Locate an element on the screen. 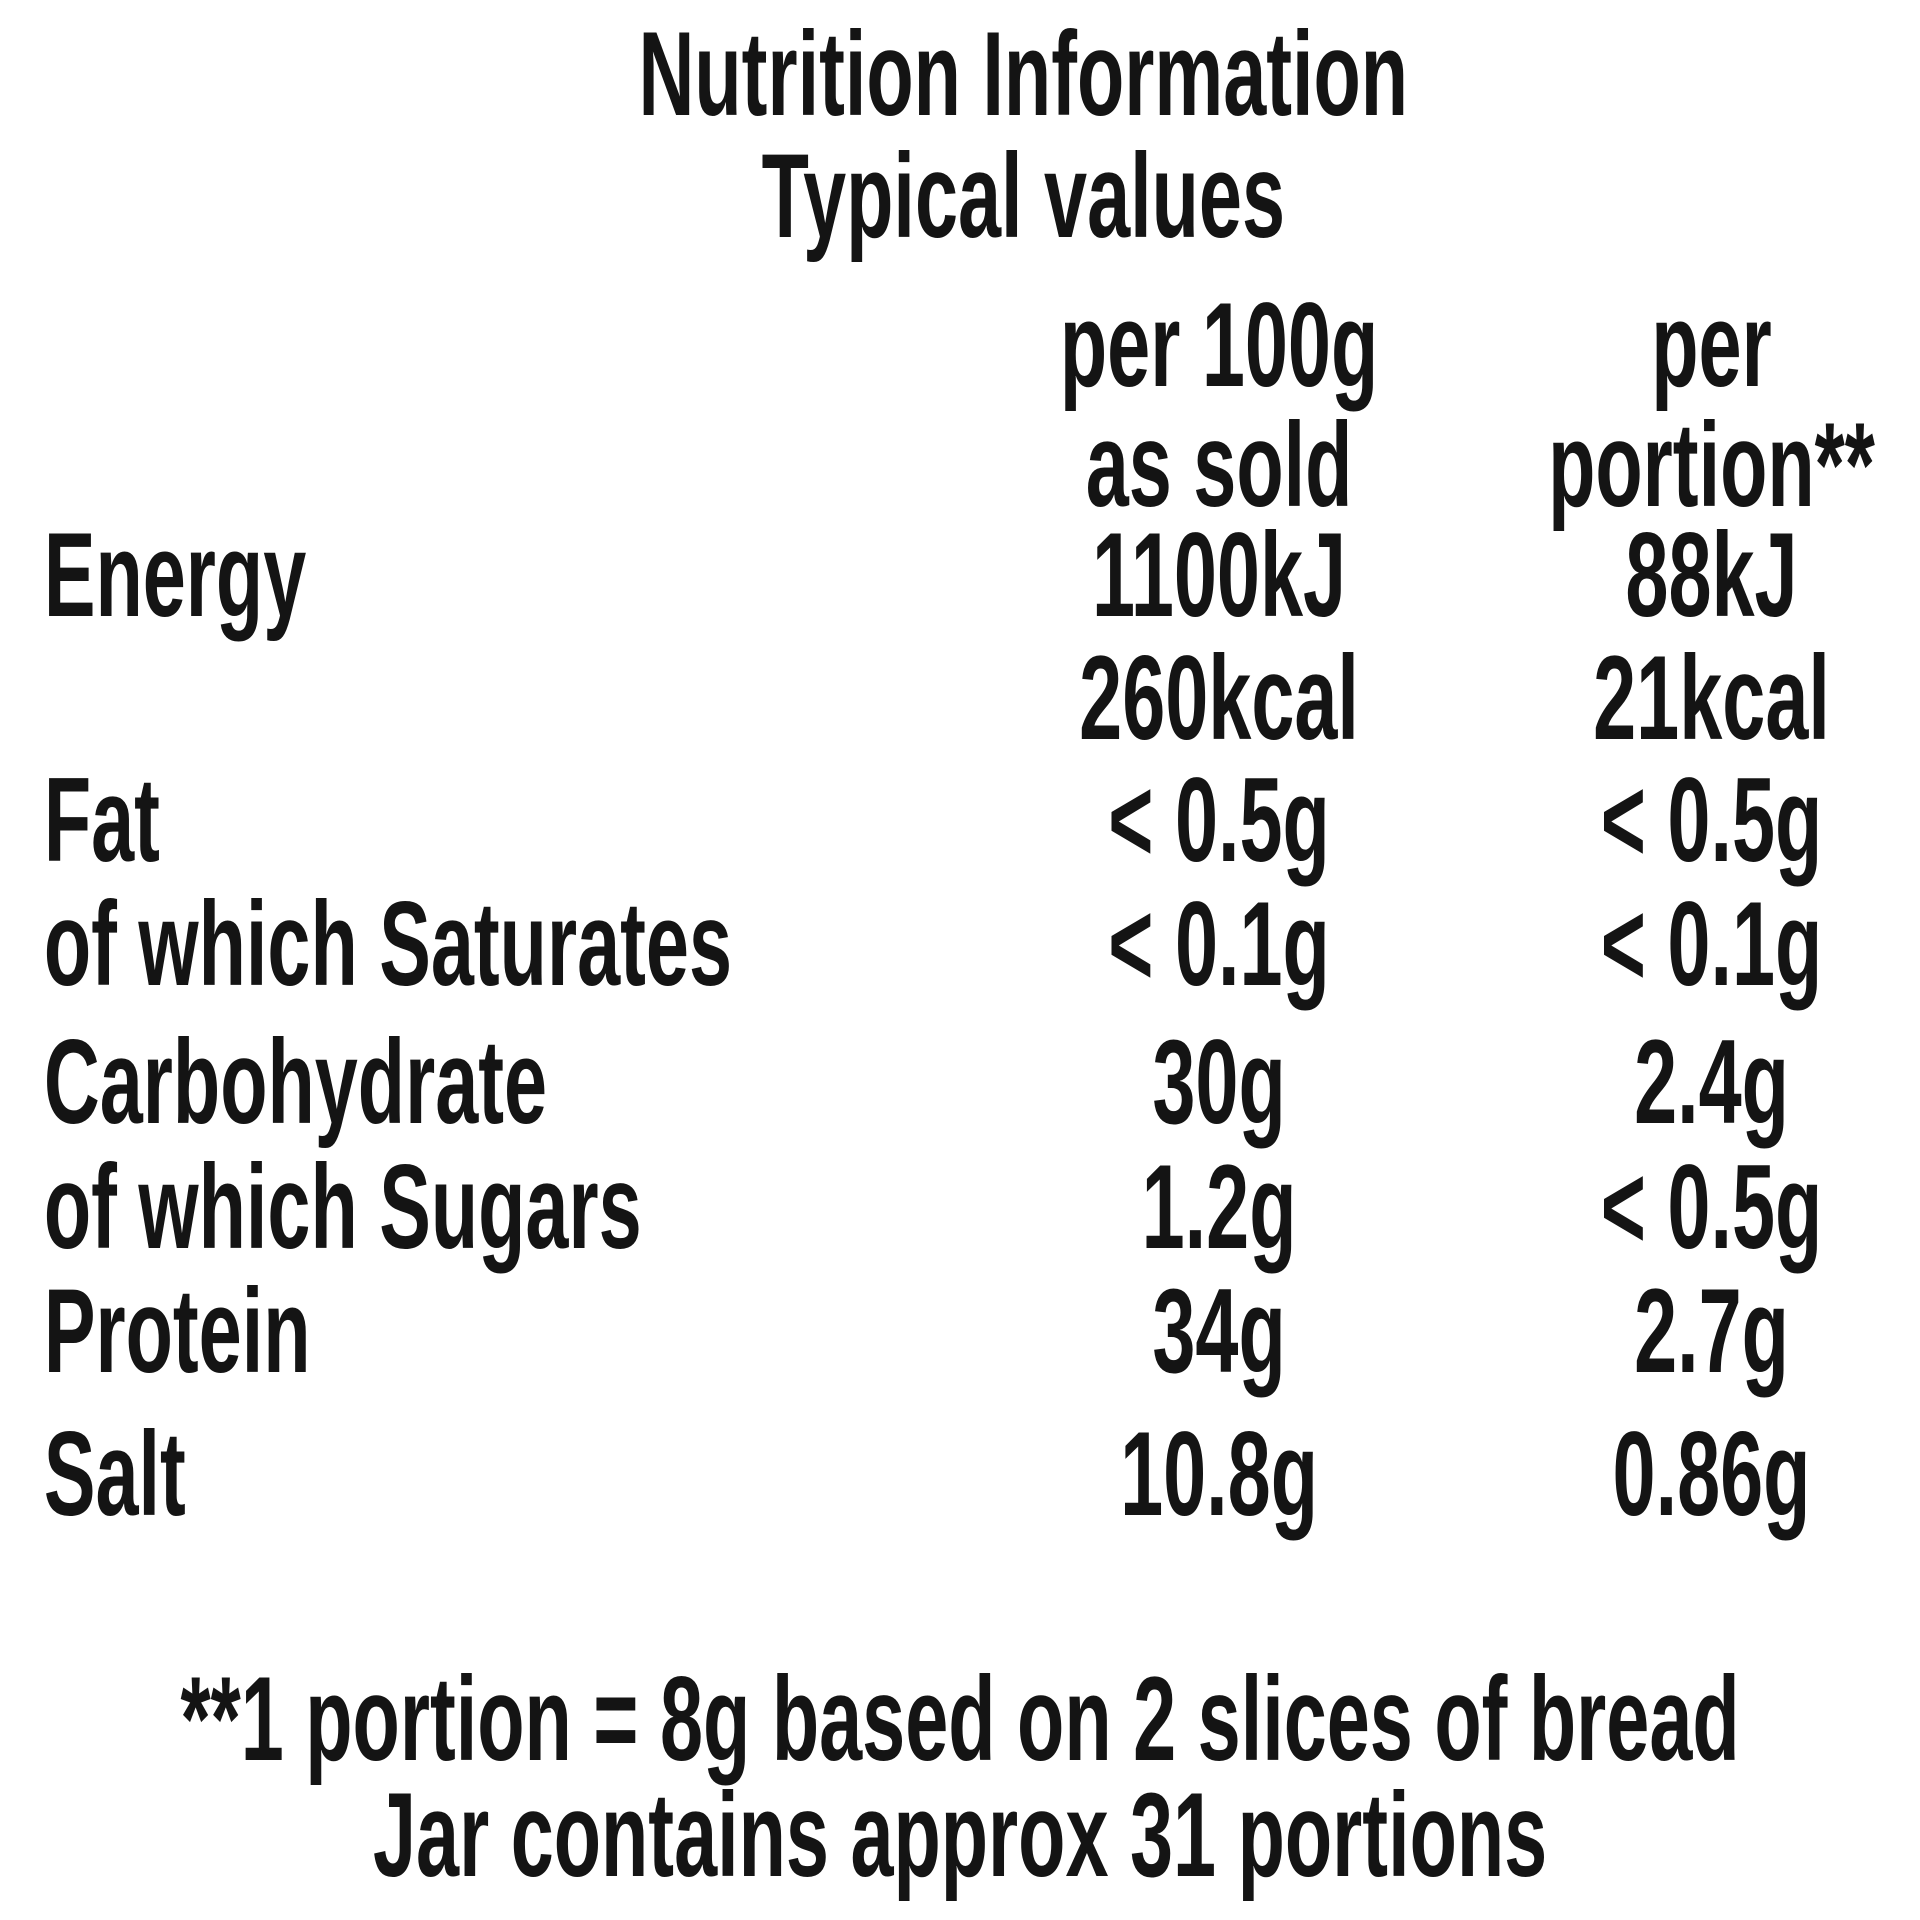 The width and height of the screenshot is (1920, 1920). column-headers: per 100g as sold per portion** is located at coordinates (960, 405).